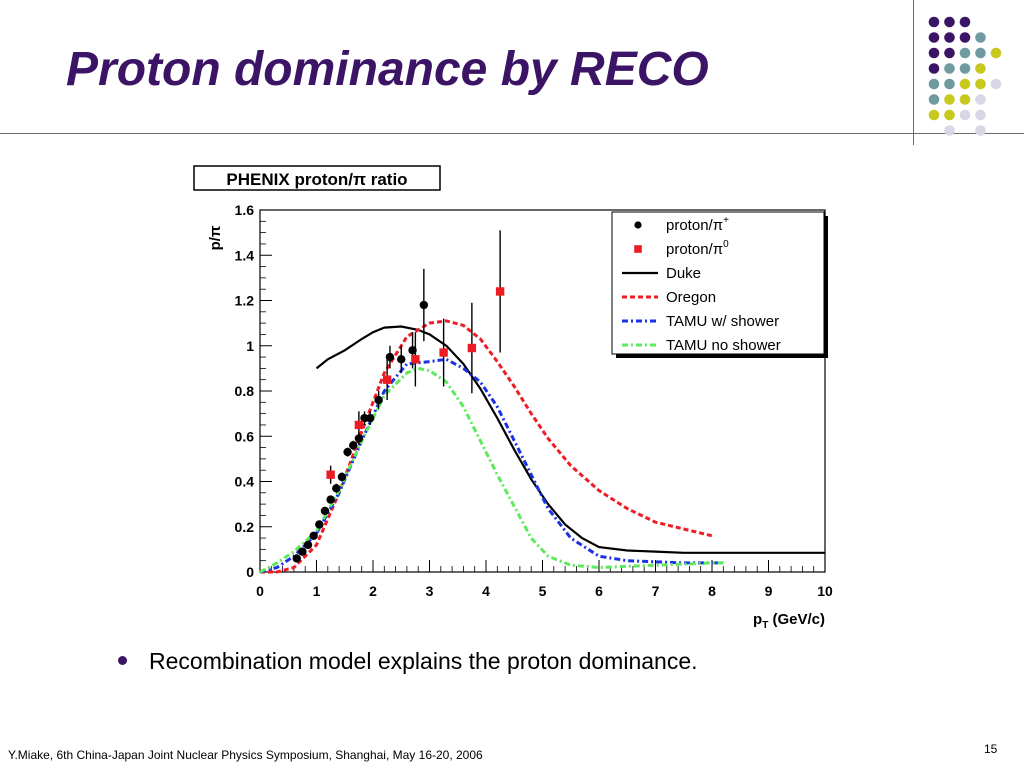 The image size is (1024, 768). I want to click on y-axis-label: p/π, so click(215, 237).